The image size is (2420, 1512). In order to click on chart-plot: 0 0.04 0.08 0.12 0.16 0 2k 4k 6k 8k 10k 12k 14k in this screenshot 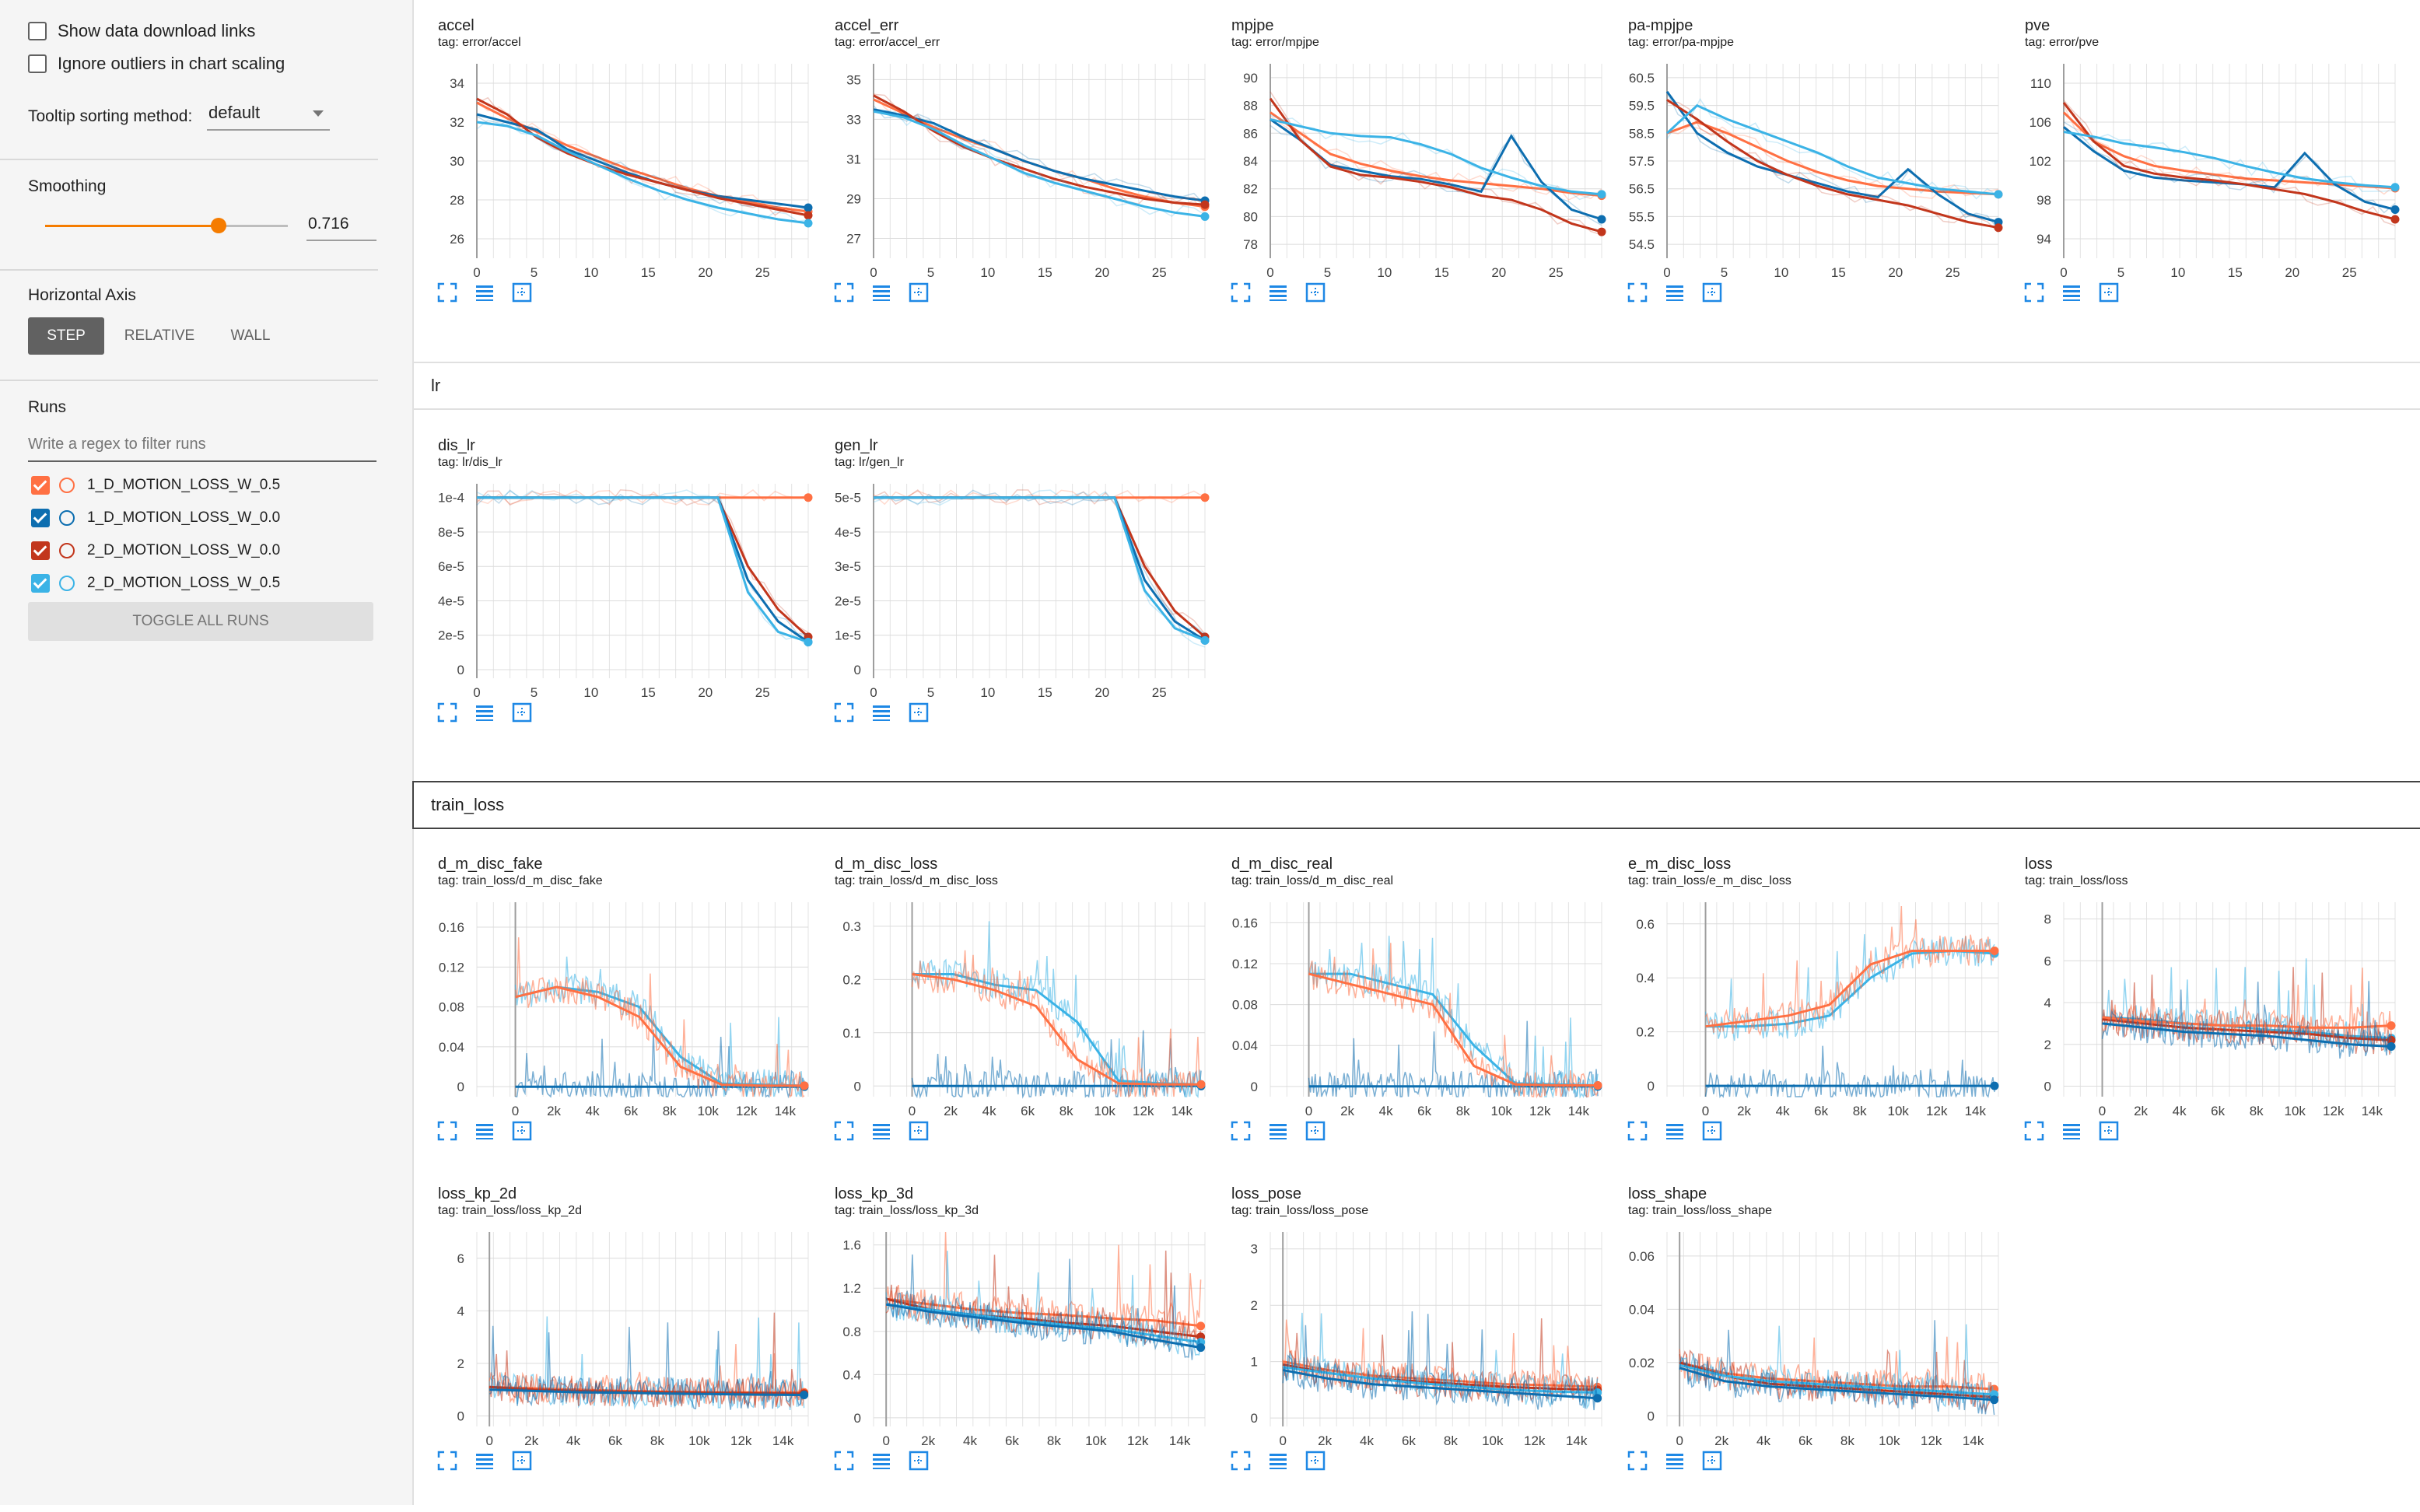, I will do `click(1411, 1011)`.